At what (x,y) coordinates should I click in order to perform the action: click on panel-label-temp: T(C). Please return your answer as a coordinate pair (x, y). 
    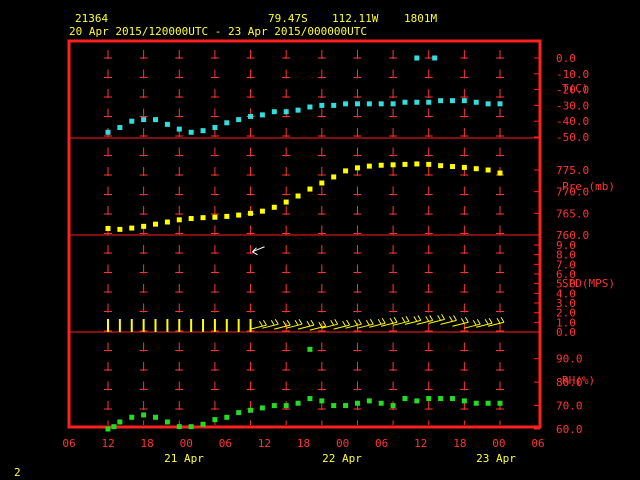
    Looking at the image, I should click on (575, 88).